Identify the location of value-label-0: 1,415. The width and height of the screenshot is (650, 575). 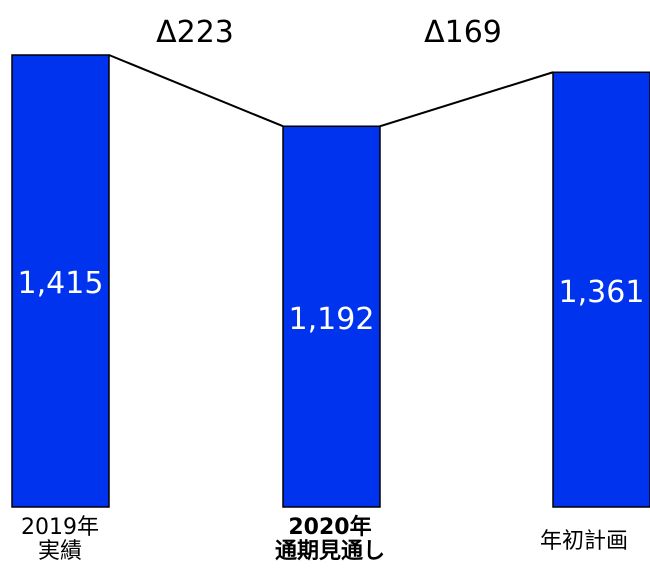
(61, 283).